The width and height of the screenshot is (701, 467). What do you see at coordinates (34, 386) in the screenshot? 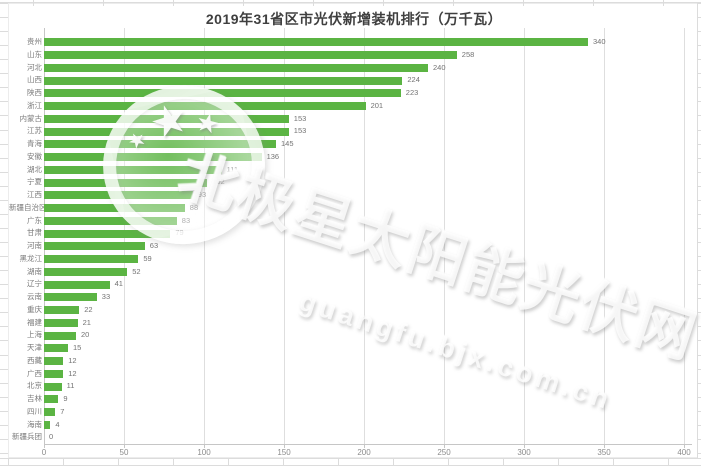
I see `category-label: 北京` at bounding box center [34, 386].